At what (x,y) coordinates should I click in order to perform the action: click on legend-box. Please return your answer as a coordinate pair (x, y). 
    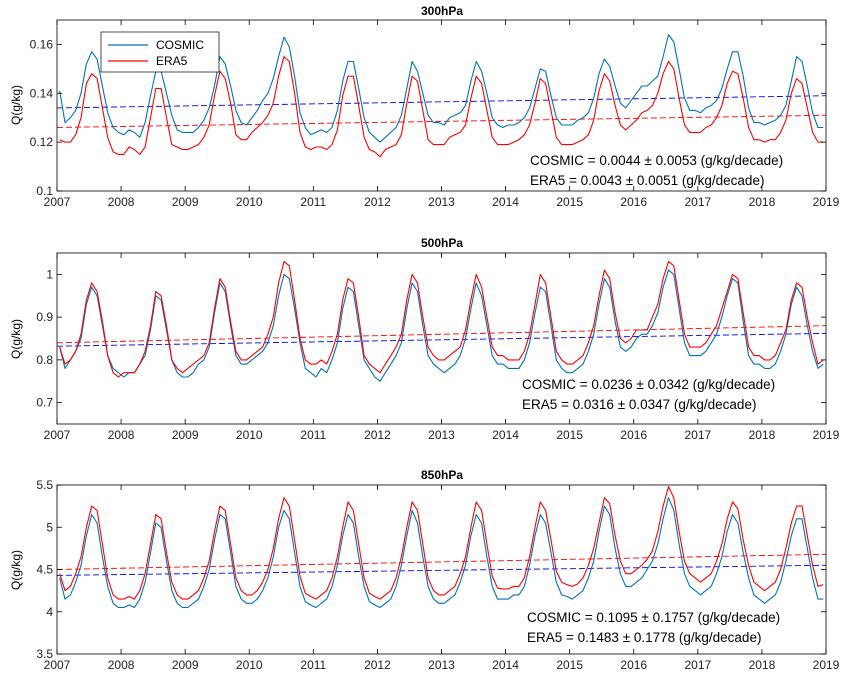
    Looking at the image, I should click on (160, 52).